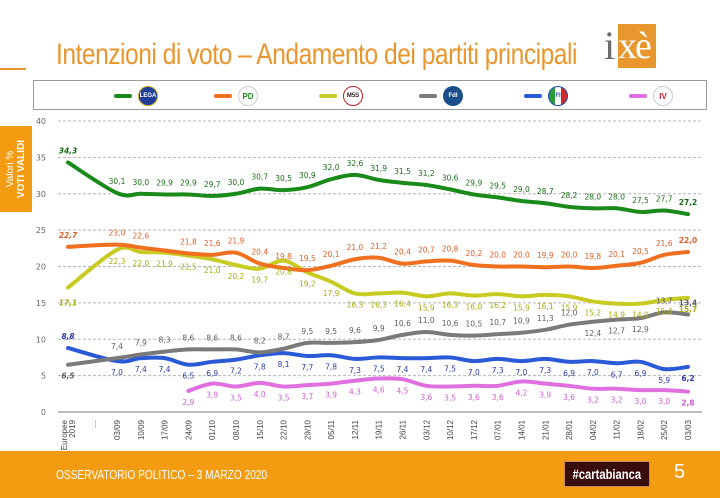 Image resolution: width=720 pixels, height=498 pixels. I want to click on x-tick-label: 24/09, so click(188, 429).